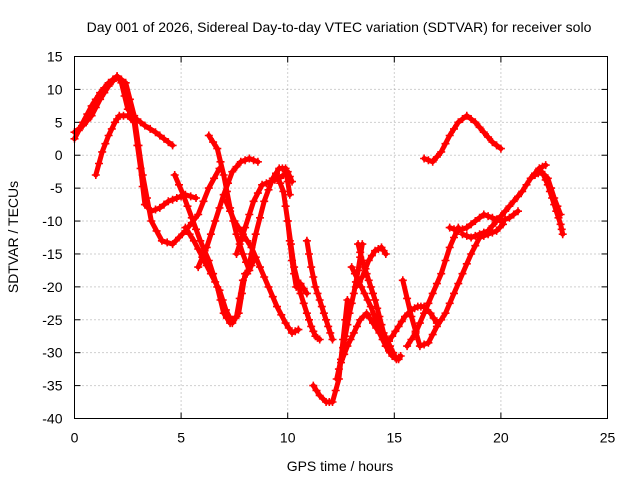 The image size is (640, 480). What do you see at coordinates (52, 287) in the screenshot?
I see `y-tick-label: -20` at bounding box center [52, 287].